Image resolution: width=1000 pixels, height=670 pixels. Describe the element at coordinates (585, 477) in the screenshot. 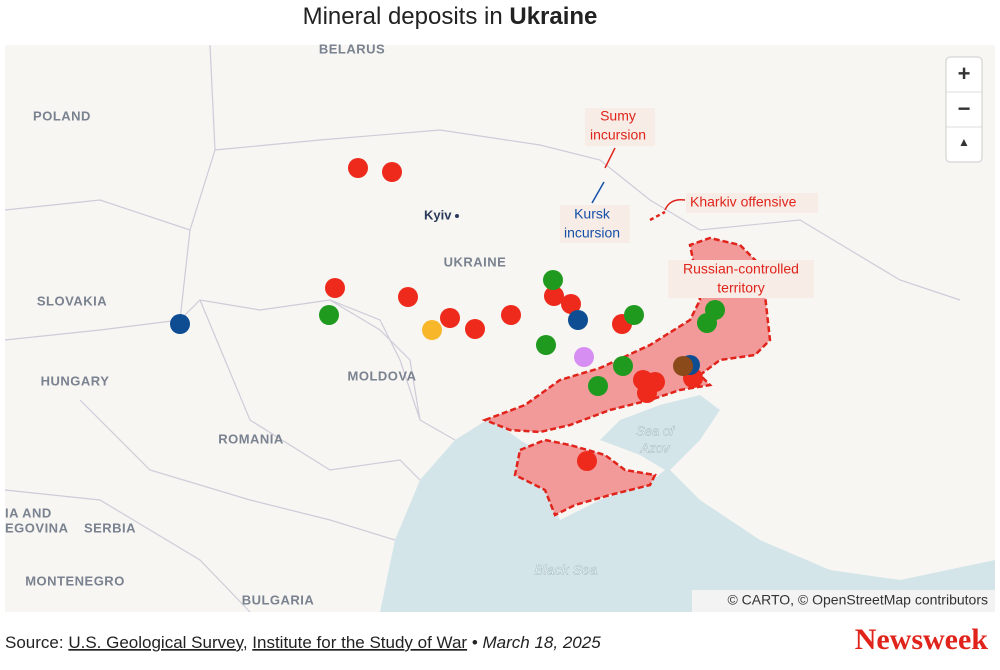

I see `russian-controlled-crimea` at that location.